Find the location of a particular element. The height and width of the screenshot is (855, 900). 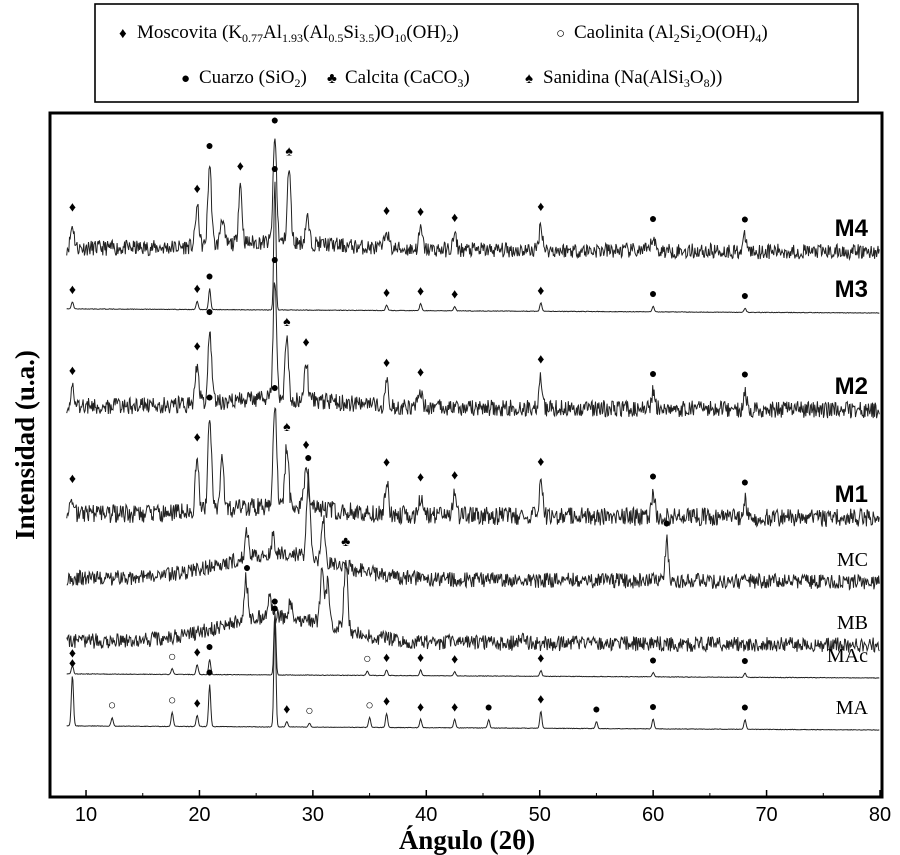

x-tick-label: 10 is located at coordinates (86, 815).